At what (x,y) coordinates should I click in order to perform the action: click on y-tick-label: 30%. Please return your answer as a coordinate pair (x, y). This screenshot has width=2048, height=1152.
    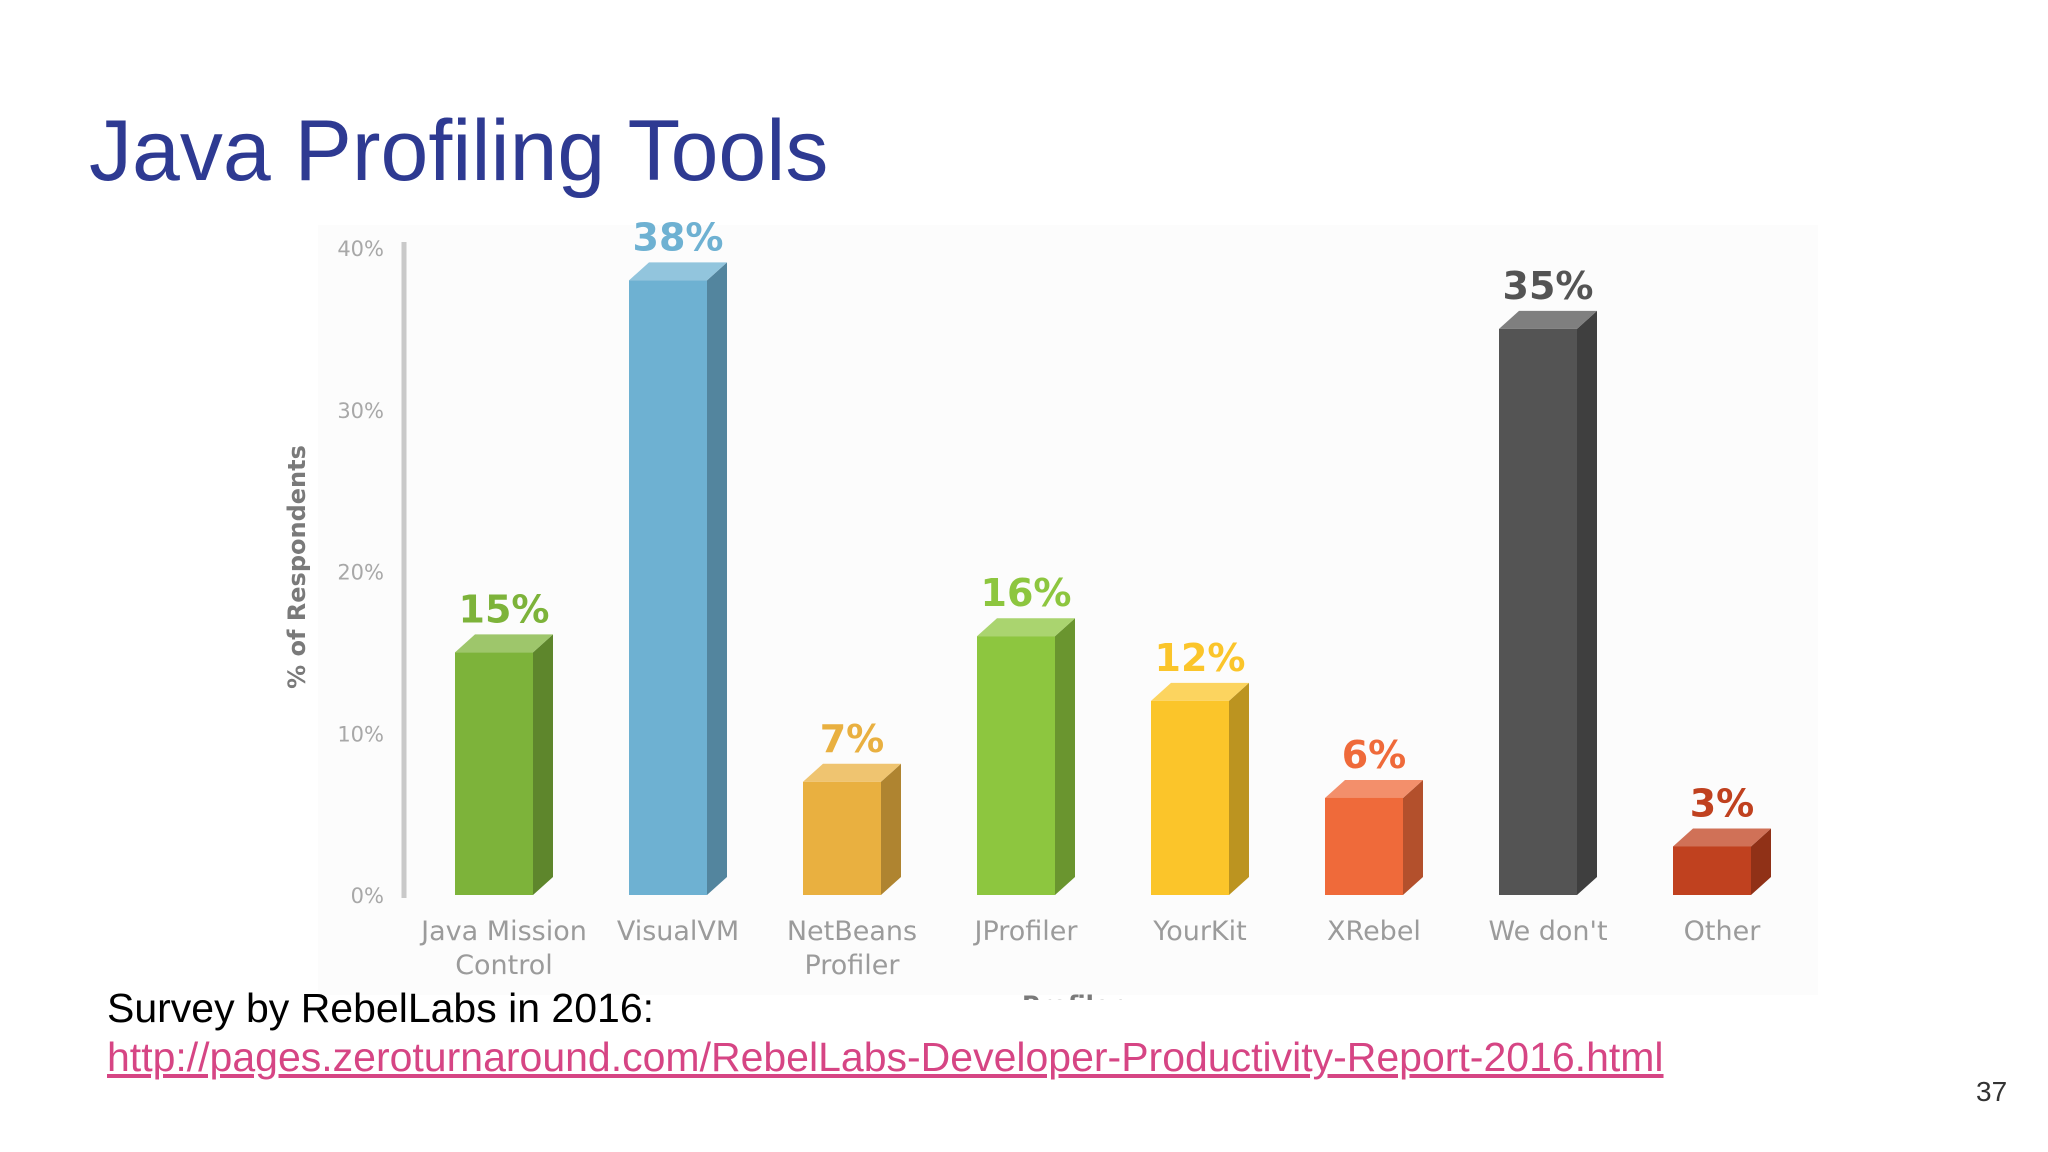
    Looking at the image, I should click on (360, 411).